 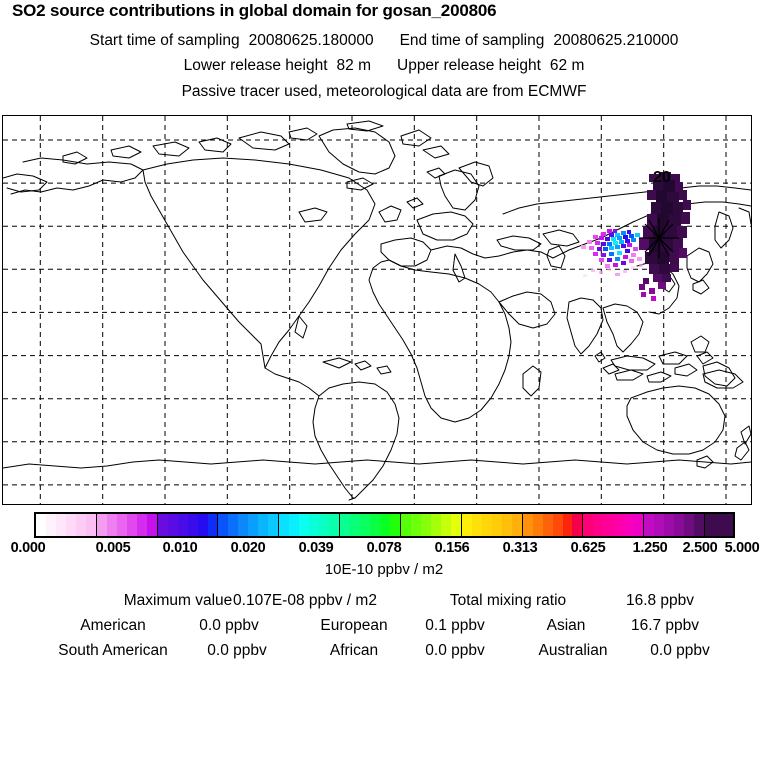 I want to click on colorbar-tick-5: 0.078, so click(x=384, y=548).